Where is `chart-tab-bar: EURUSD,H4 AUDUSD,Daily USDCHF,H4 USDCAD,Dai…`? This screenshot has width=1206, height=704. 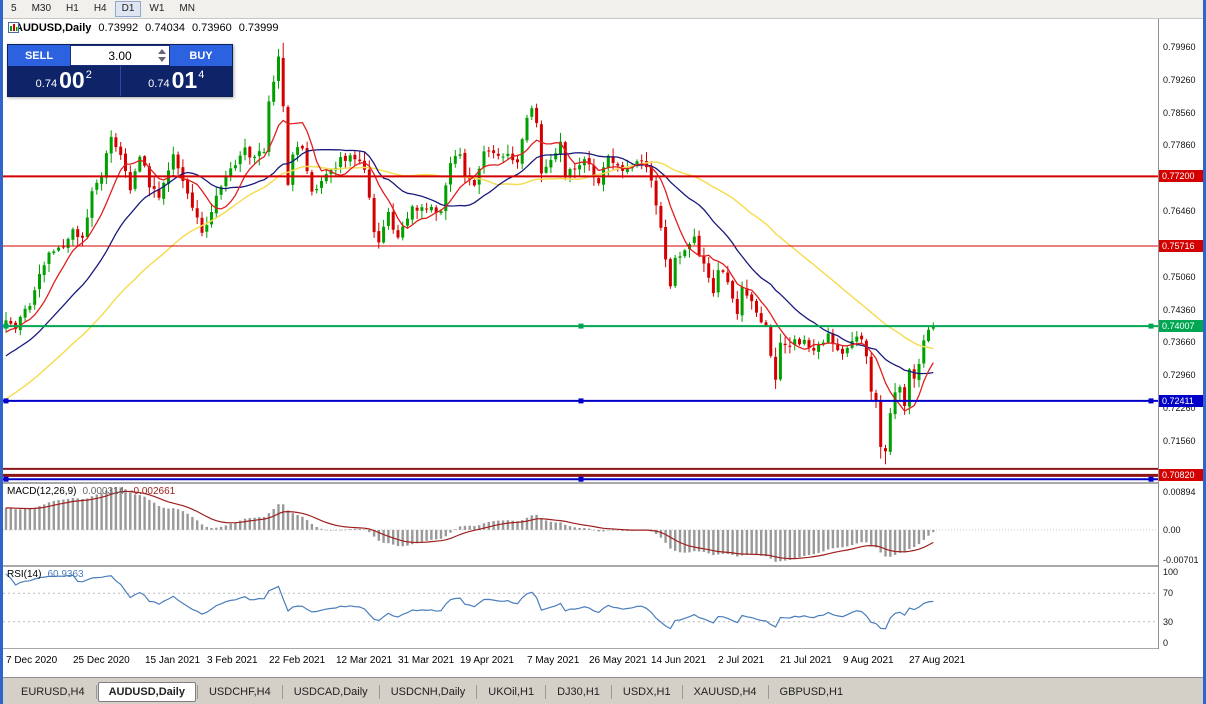
chart-tab-bar: EURUSD,H4 AUDUSD,Daily USDCHF,H4 USDCAD,Dai… is located at coordinates (603, 690).